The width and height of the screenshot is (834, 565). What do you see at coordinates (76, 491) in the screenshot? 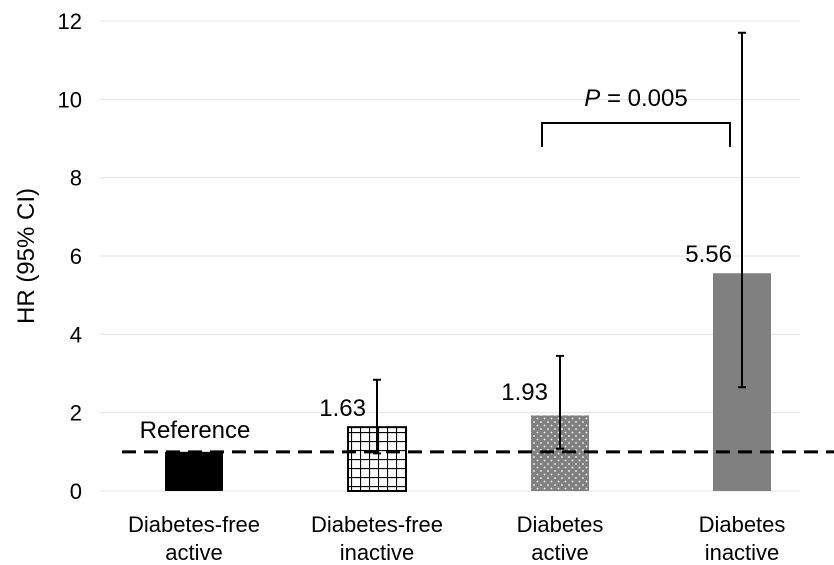
I see `y-tick-label: 0` at bounding box center [76, 491].